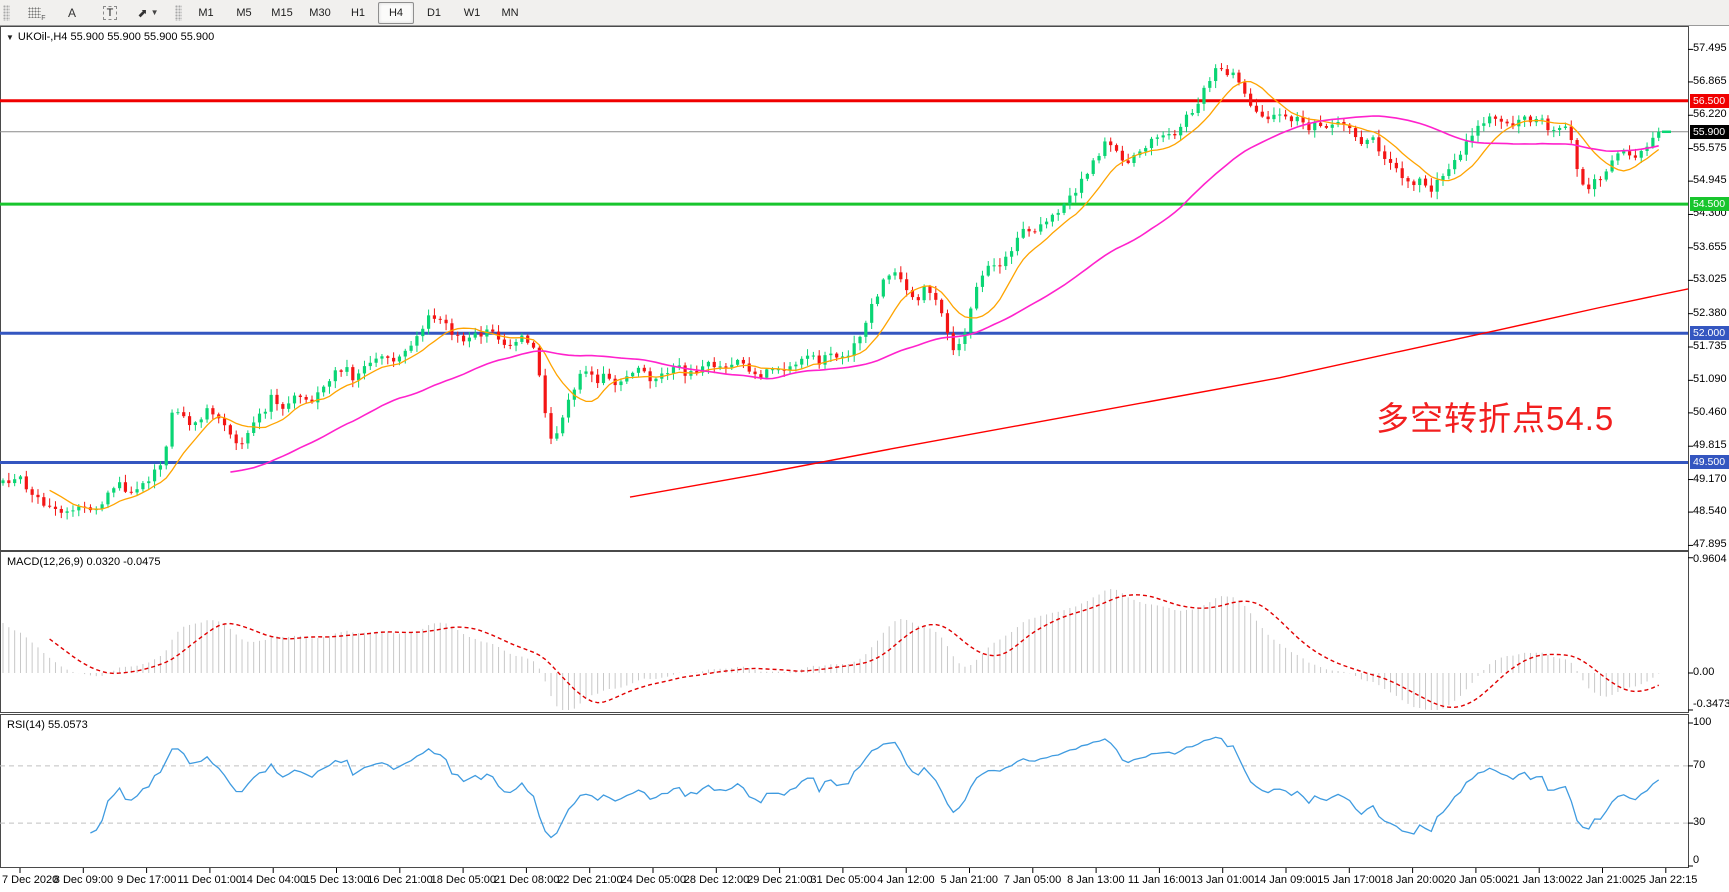 This screenshot has height=892, width=1729. I want to click on time-tick-label: 22 Jan 21:00, so click(1602, 880).